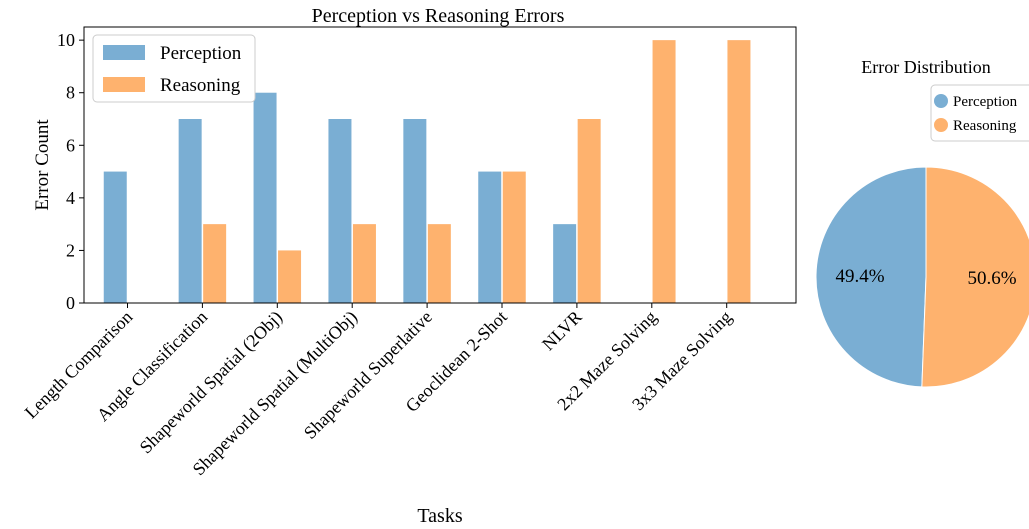 The height and width of the screenshot is (529, 1029). Describe the element at coordinates (368, 375) in the screenshot. I see `x-tick-label: Shapeworld Superlative` at that location.